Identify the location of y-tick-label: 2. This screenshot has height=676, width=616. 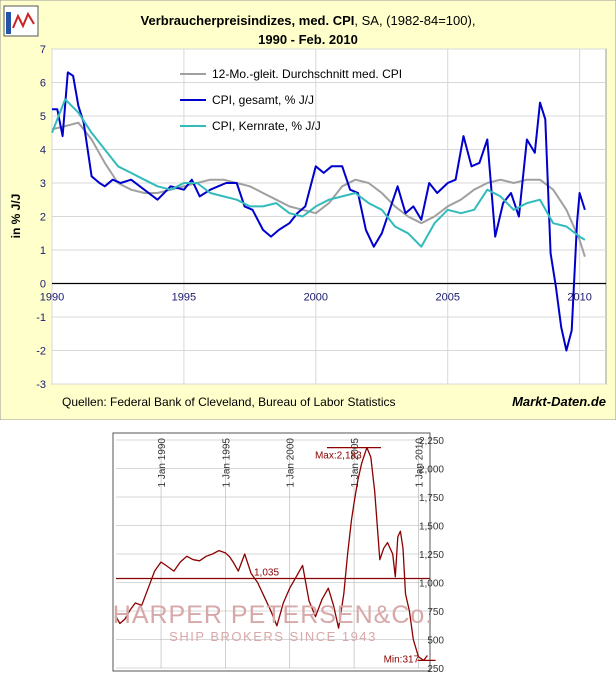
(43, 218).